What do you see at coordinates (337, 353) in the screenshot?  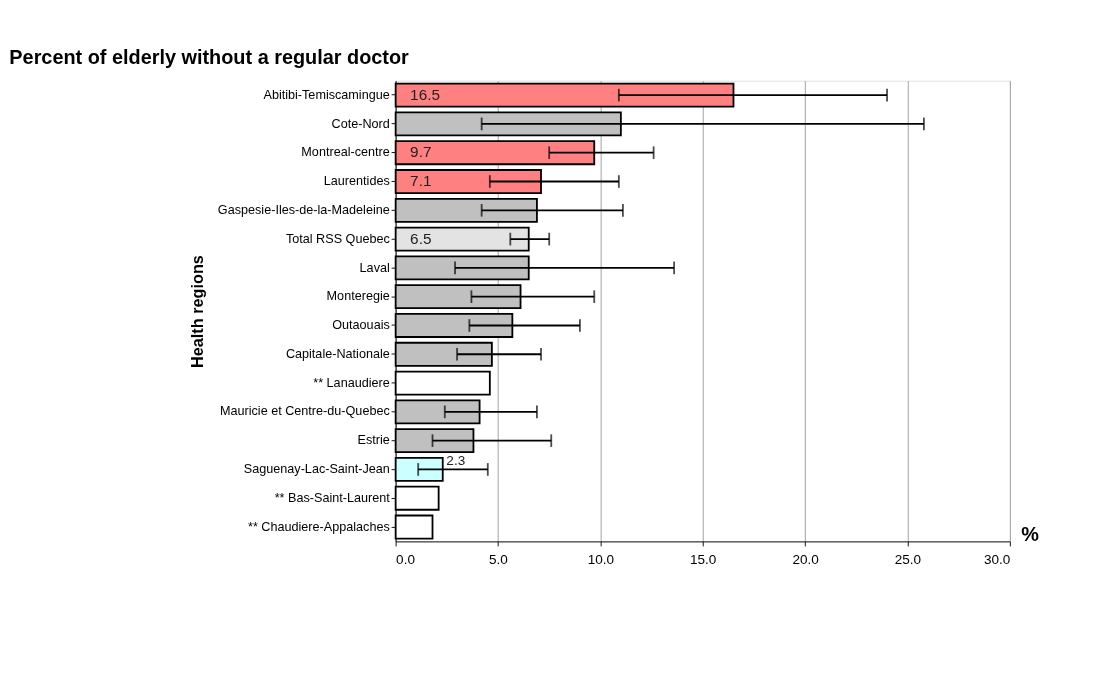 I see `y-tick-label: Capitale-Nationale` at bounding box center [337, 353].